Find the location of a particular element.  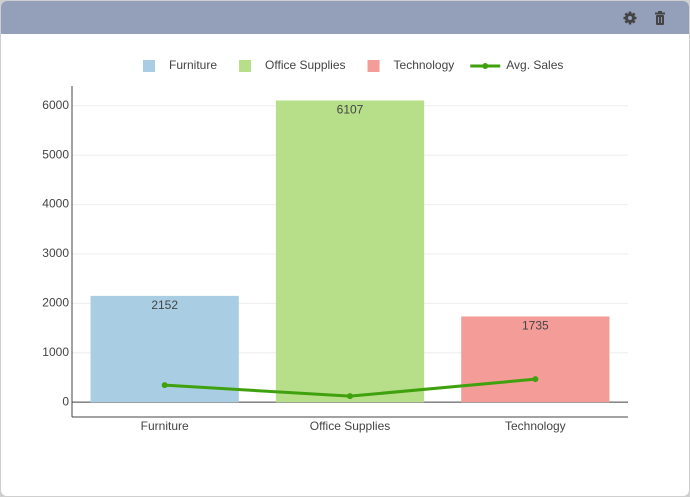

delete-button is located at coordinates (660, 18).